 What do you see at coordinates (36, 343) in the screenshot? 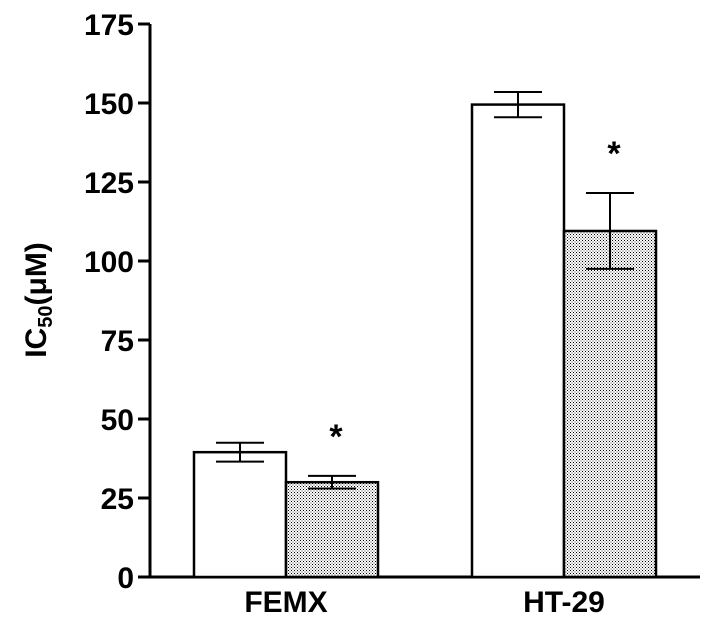
I see `y-axis-label-main: IC` at bounding box center [36, 343].